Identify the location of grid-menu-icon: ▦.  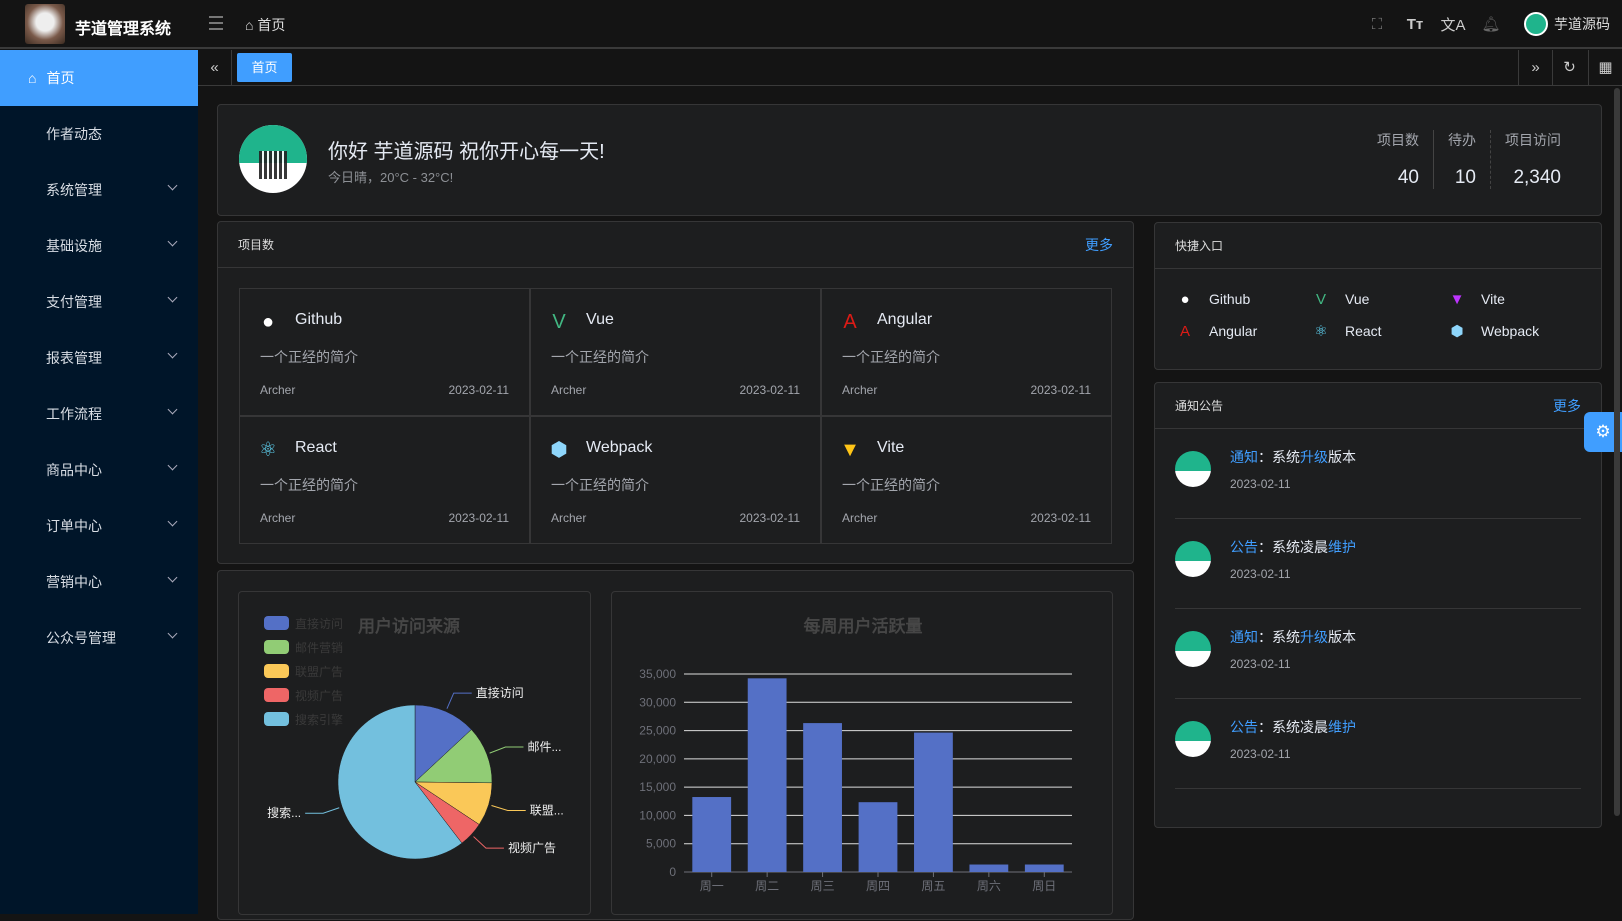
(1605, 67).